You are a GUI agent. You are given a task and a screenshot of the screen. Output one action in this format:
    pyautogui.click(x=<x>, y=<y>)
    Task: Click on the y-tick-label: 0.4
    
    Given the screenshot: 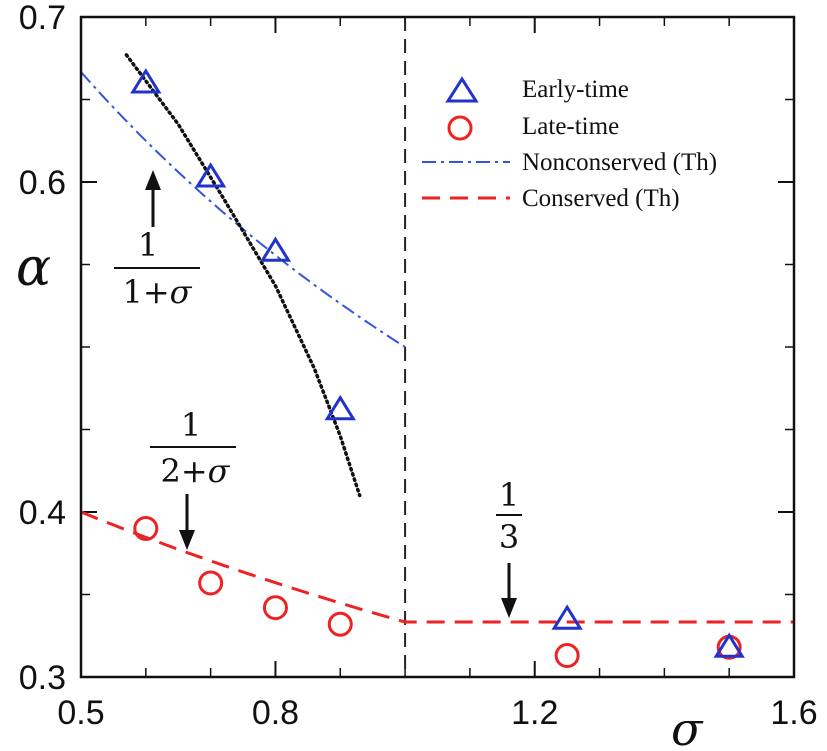 What is the action you would take?
    pyautogui.click(x=42, y=513)
    